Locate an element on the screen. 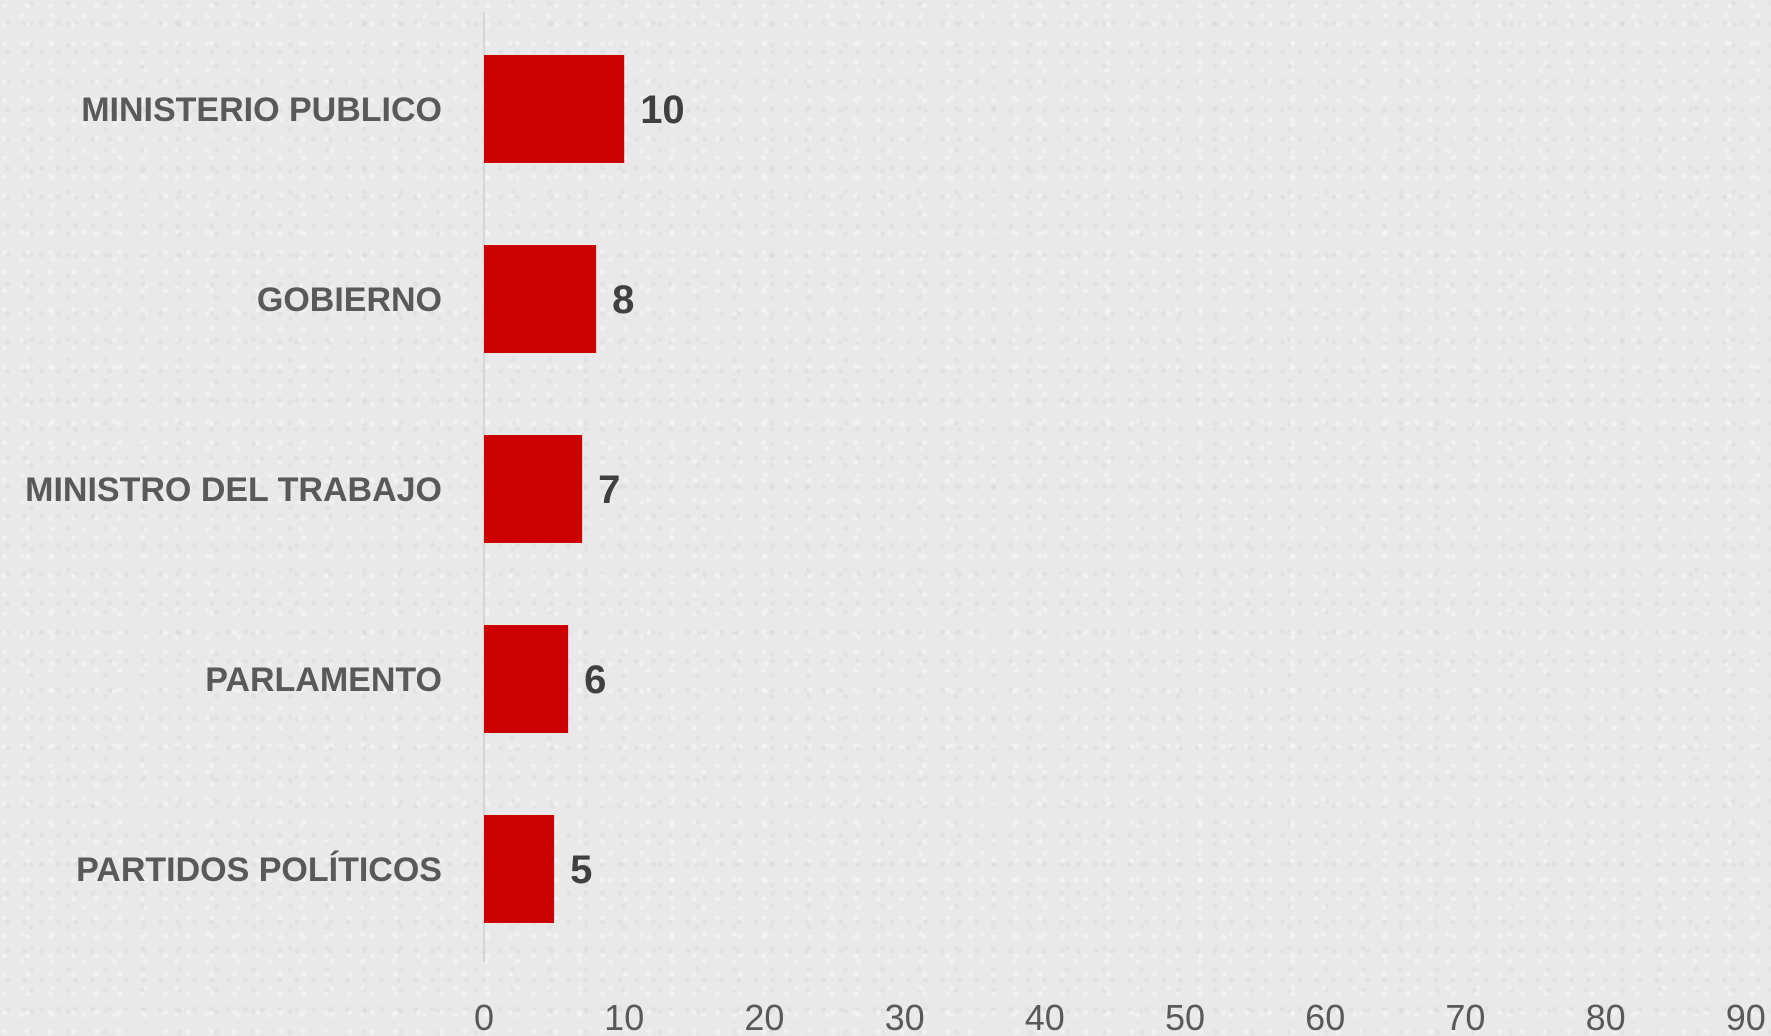 This screenshot has width=1771, height=1036. data-label: 7 is located at coordinates (609, 490).